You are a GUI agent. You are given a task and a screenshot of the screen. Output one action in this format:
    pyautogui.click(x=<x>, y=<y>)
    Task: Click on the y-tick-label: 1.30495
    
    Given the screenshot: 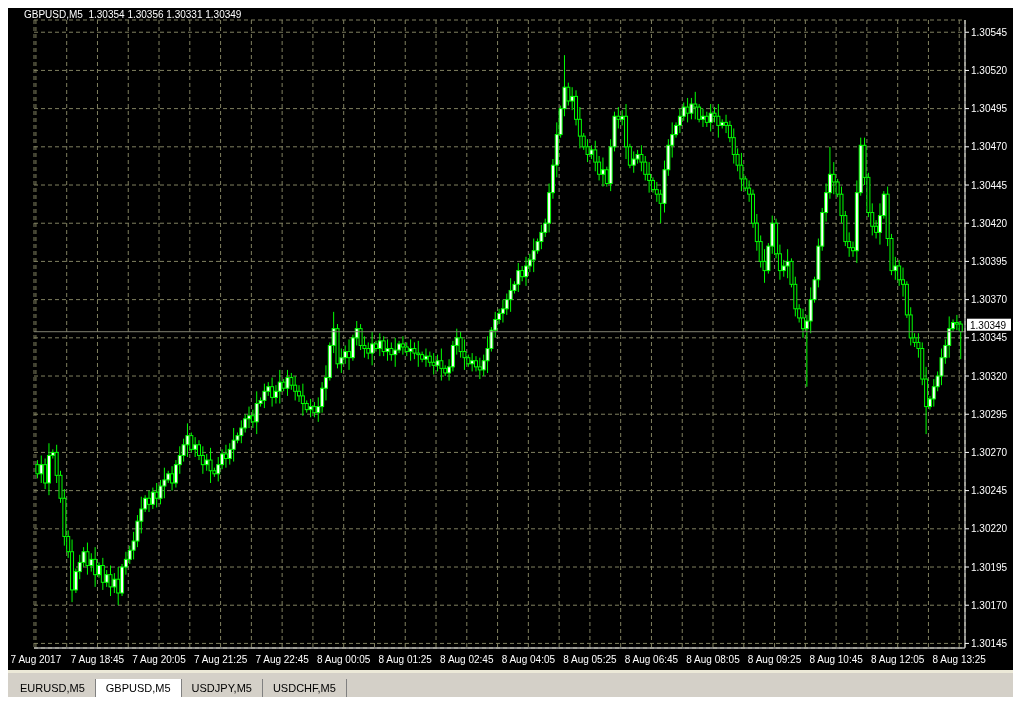 What is the action you would take?
    pyautogui.click(x=989, y=109)
    